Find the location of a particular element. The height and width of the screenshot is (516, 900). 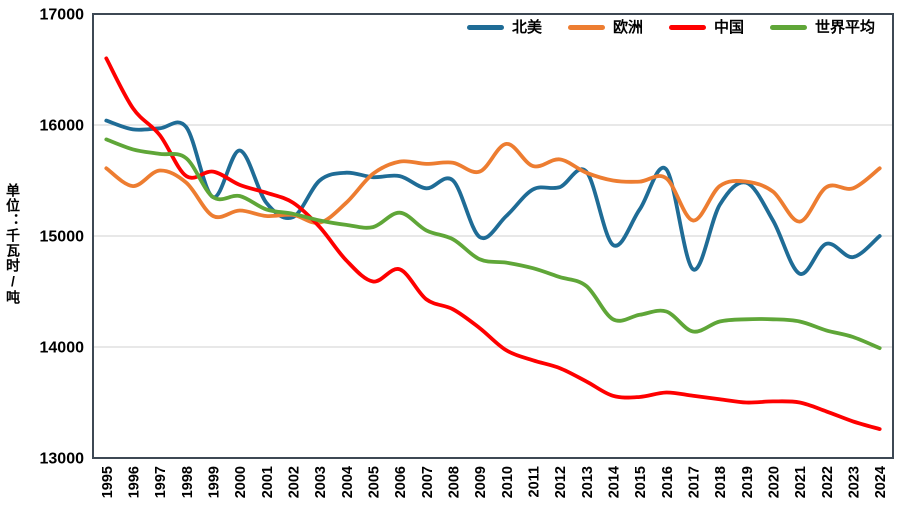

x-tick-label: 2002 is located at coordinates (295, 482).